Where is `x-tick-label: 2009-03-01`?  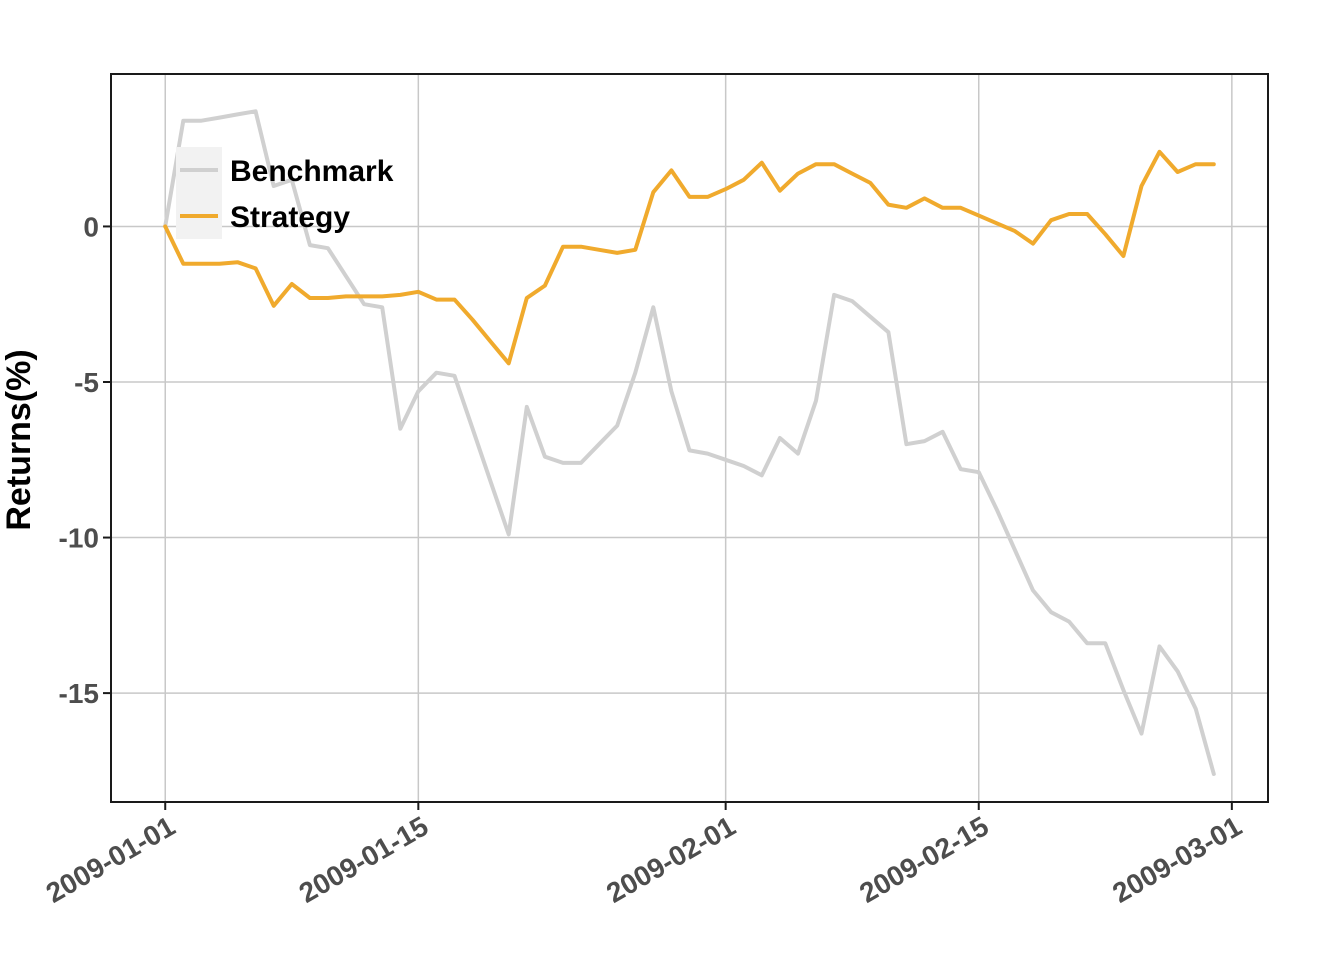 x-tick-label: 2009-03-01 is located at coordinates (1177, 859).